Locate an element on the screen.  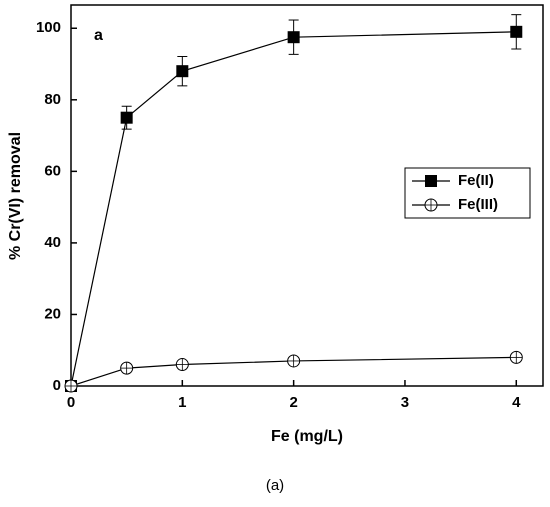
y-tick-label: 40 is located at coordinates (52, 242).